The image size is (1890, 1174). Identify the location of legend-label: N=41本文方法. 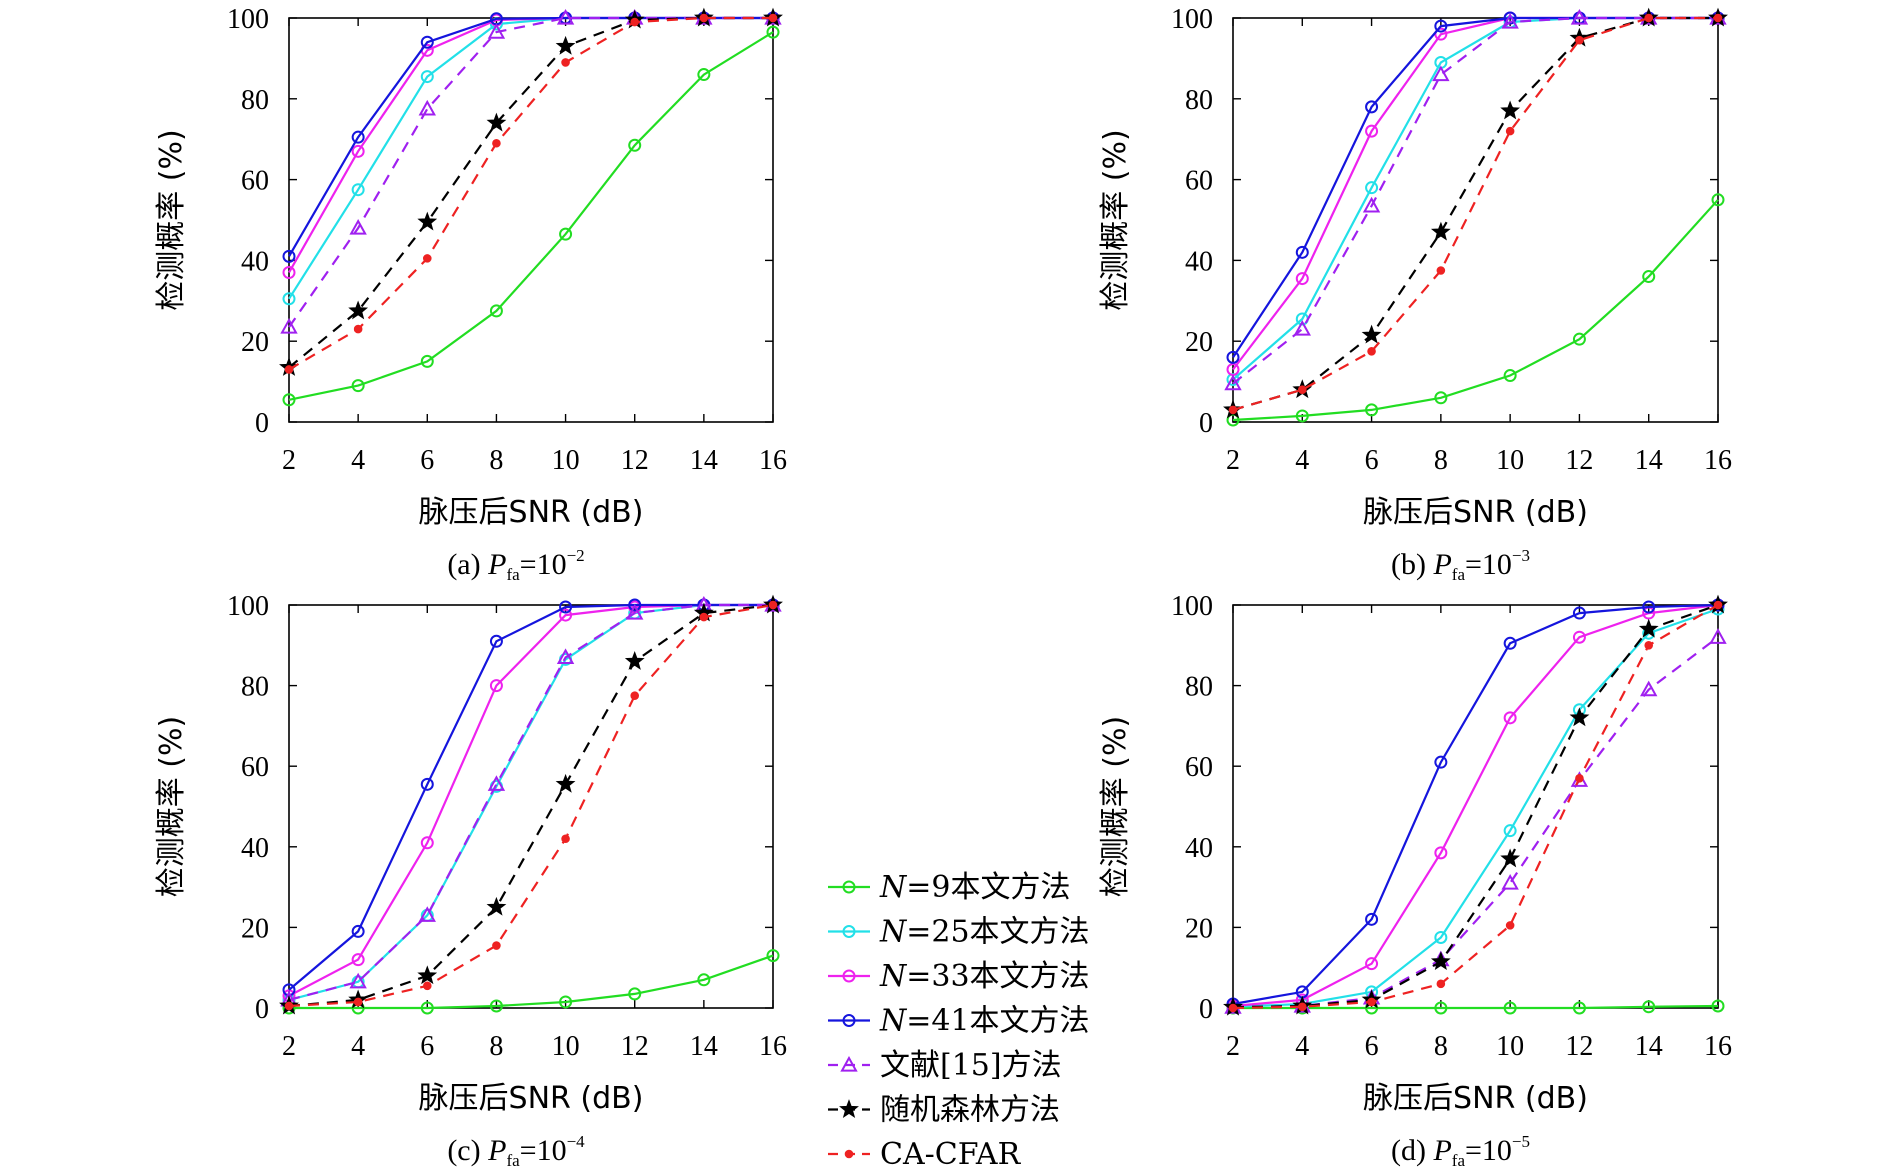
(984, 1021).